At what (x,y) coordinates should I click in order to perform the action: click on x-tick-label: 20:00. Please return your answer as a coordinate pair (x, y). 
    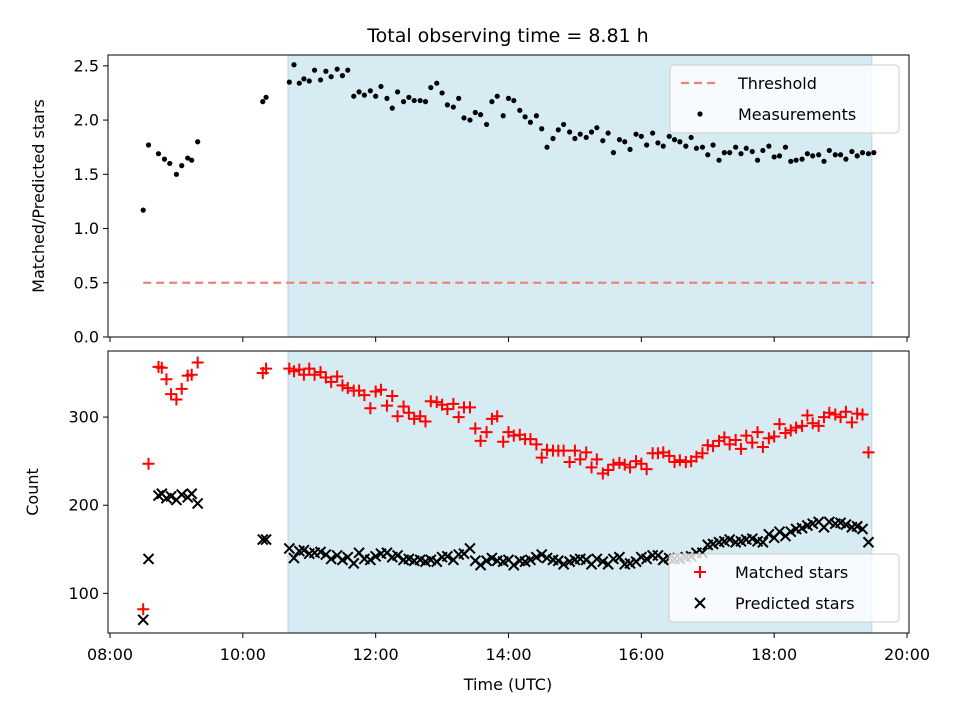
    Looking at the image, I should click on (907, 654).